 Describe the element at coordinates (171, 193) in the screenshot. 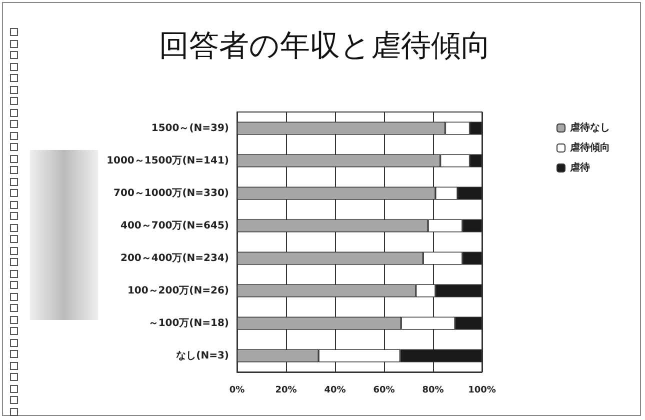

I see `y-tick-label: 700～1000万(N=330)` at that location.